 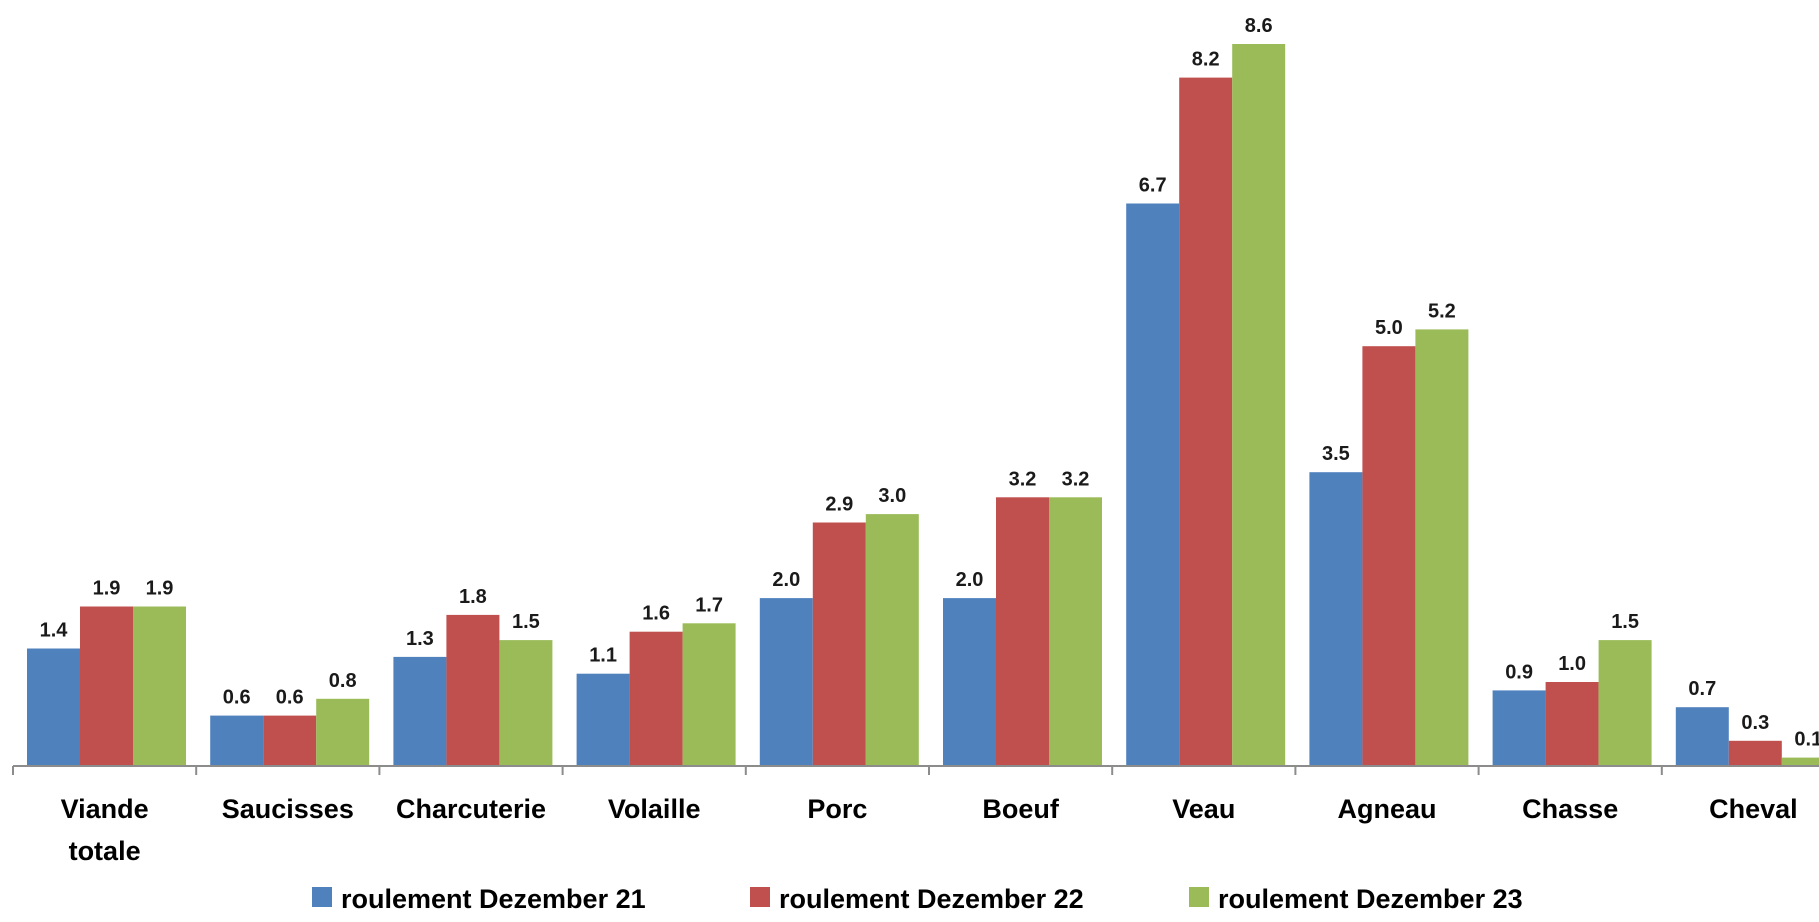 I want to click on legend-label: roulement Dezember 23, so click(x=1370, y=899).